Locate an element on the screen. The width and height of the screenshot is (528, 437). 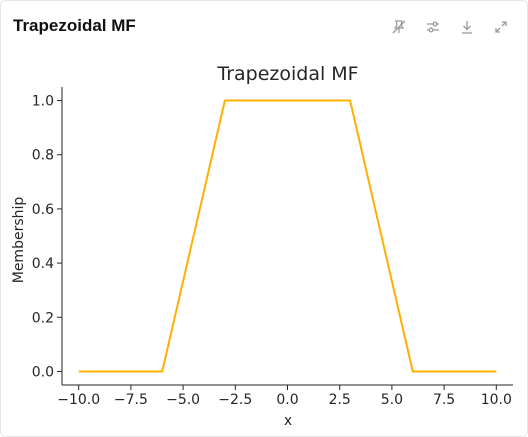
download-icon is located at coordinates (467, 27).